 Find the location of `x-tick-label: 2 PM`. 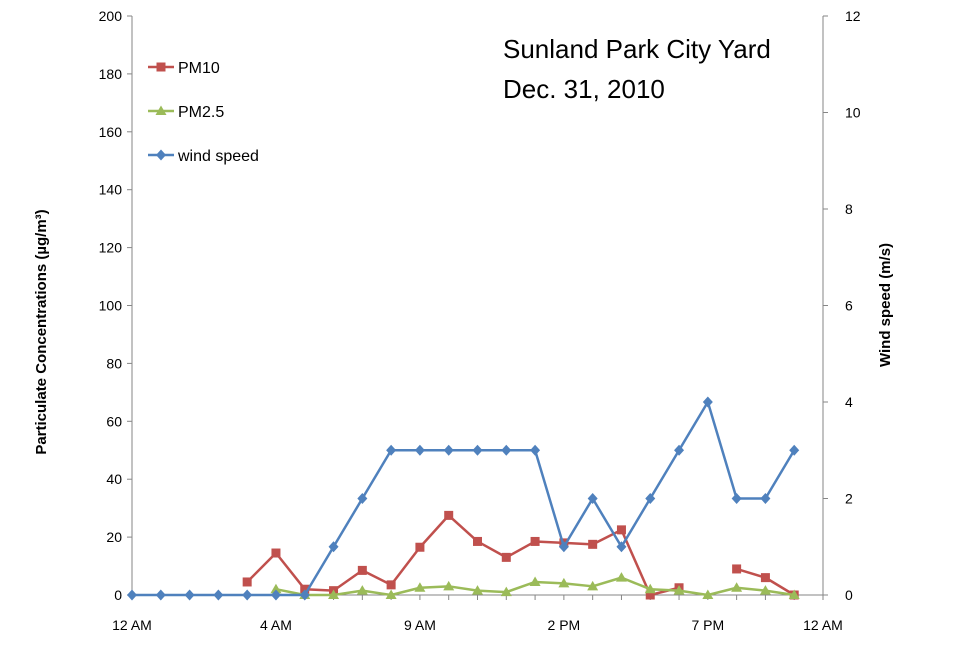

x-tick-label: 2 PM is located at coordinates (564, 625).